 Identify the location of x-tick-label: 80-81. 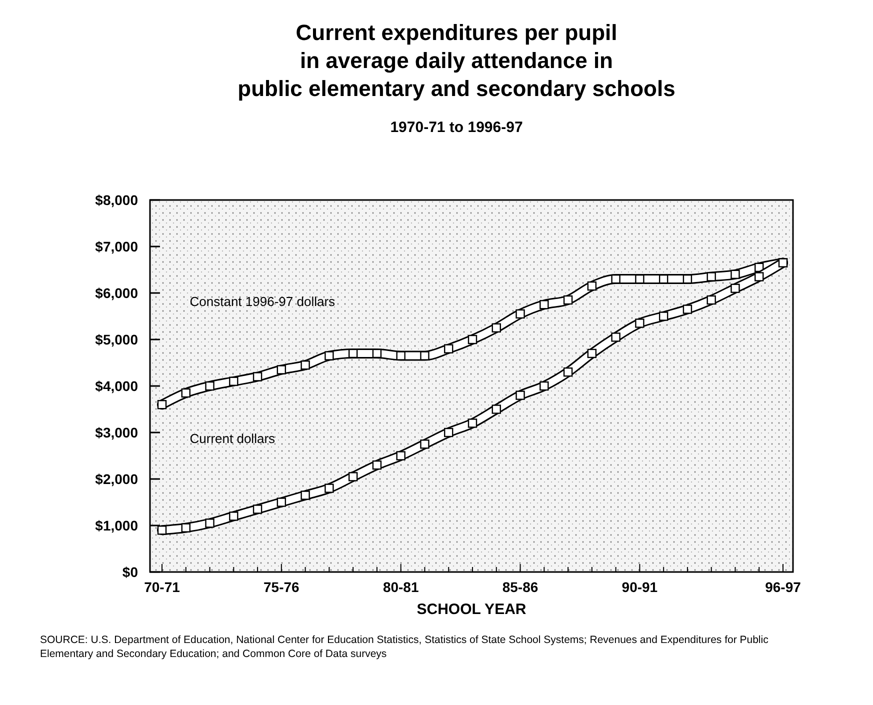
(400, 587).